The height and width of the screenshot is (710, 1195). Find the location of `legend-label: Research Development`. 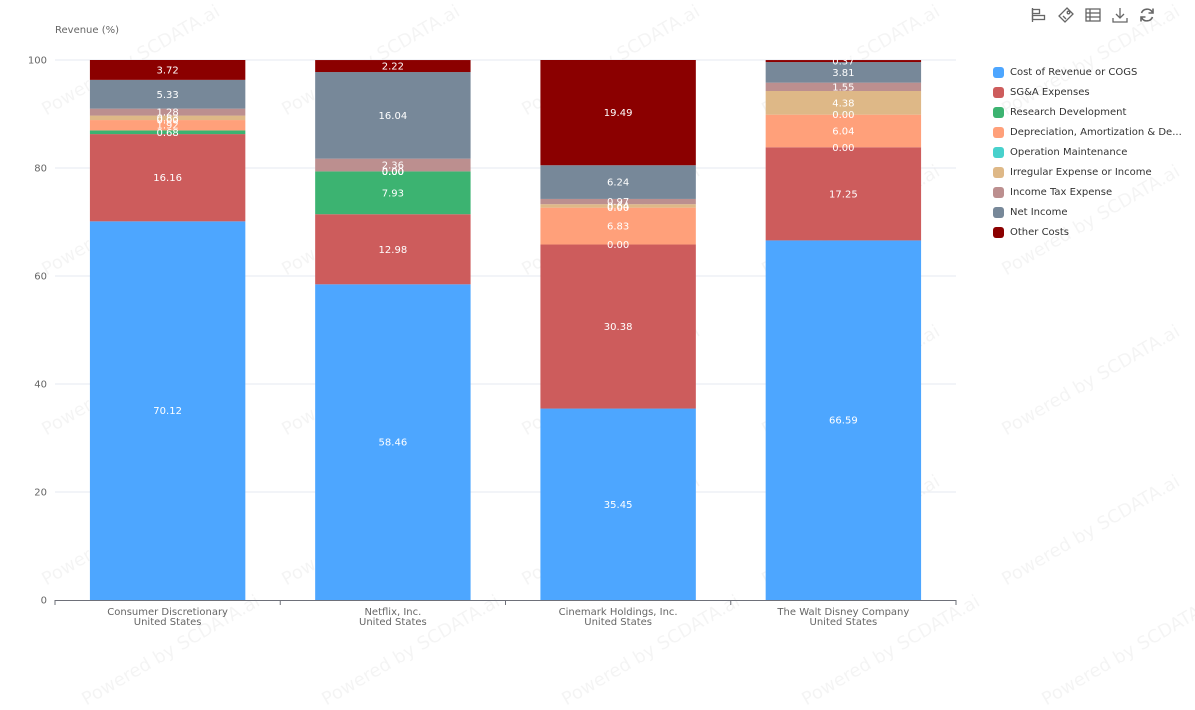

legend-label: Research Development is located at coordinates (1068, 112).